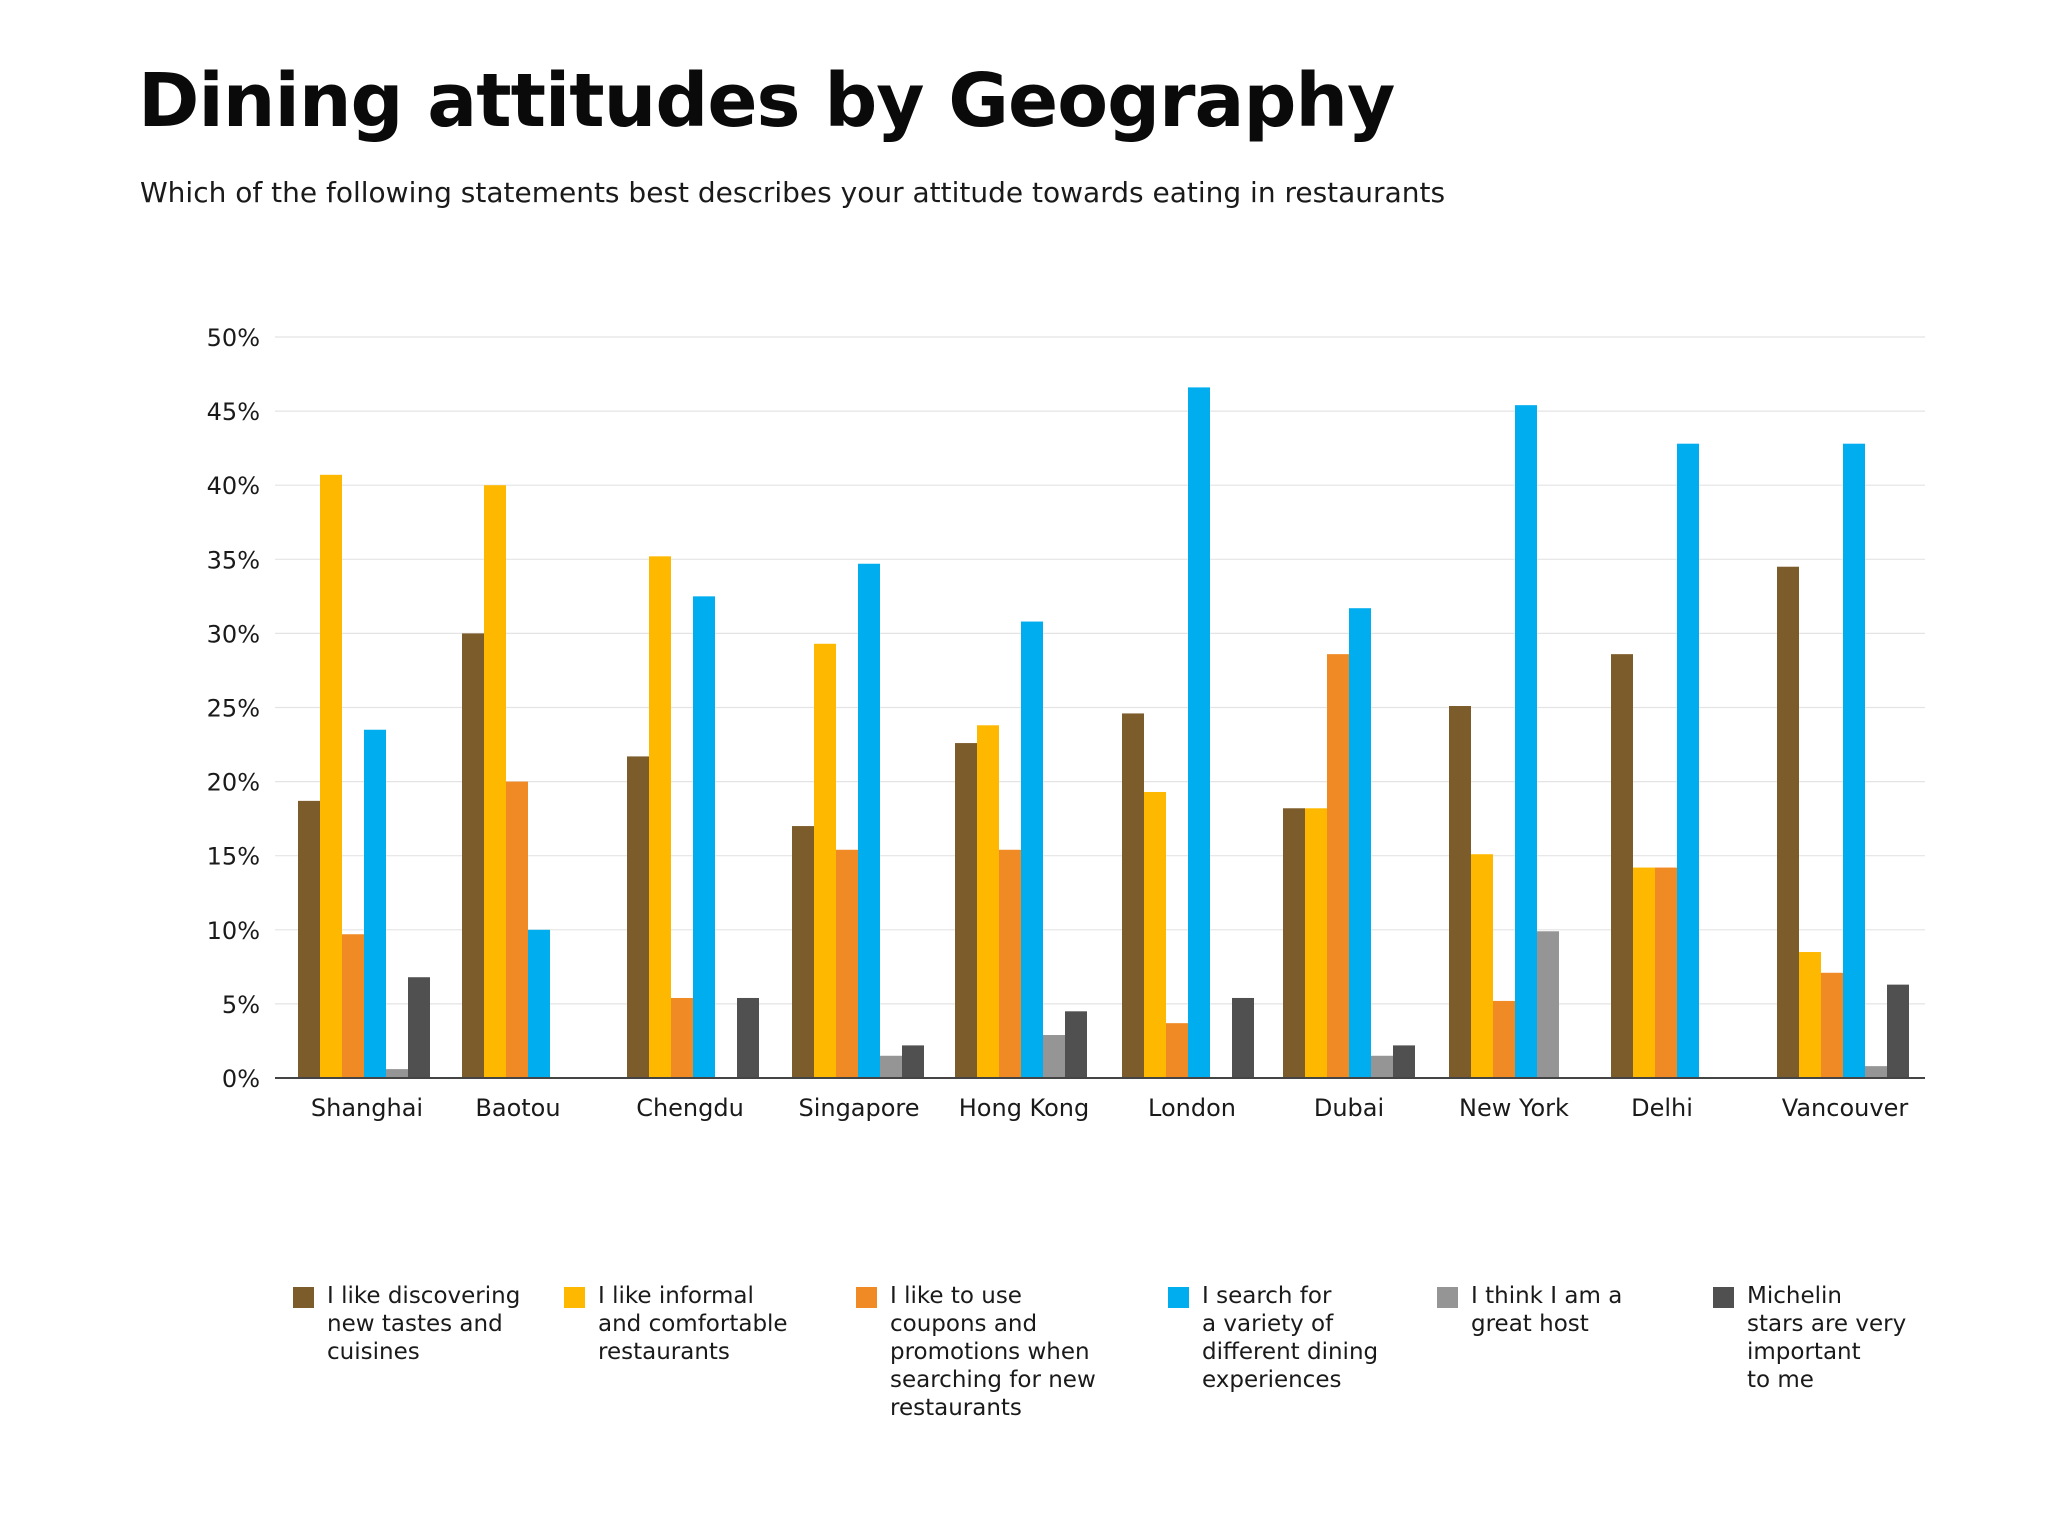  Describe the element at coordinates (690, 1108) in the screenshot. I see `x-tick-label-chengdu: Chengdu` at that location.